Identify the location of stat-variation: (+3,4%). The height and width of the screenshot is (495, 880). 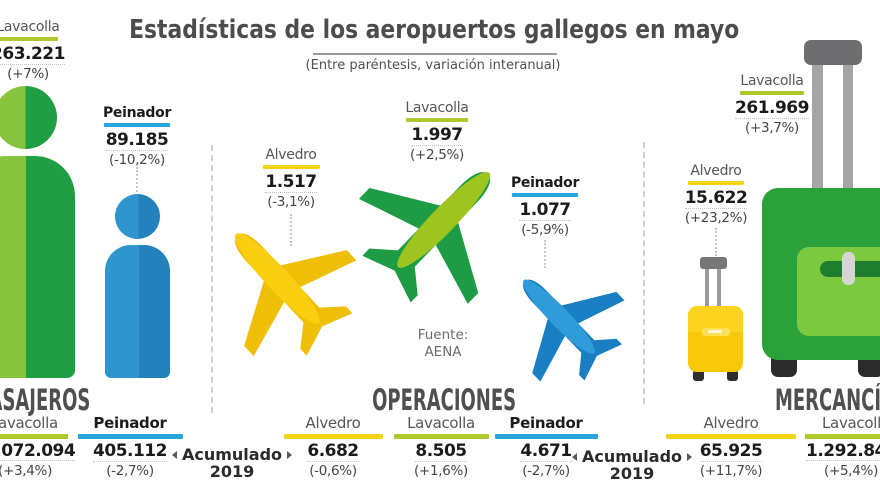
(26, 471).